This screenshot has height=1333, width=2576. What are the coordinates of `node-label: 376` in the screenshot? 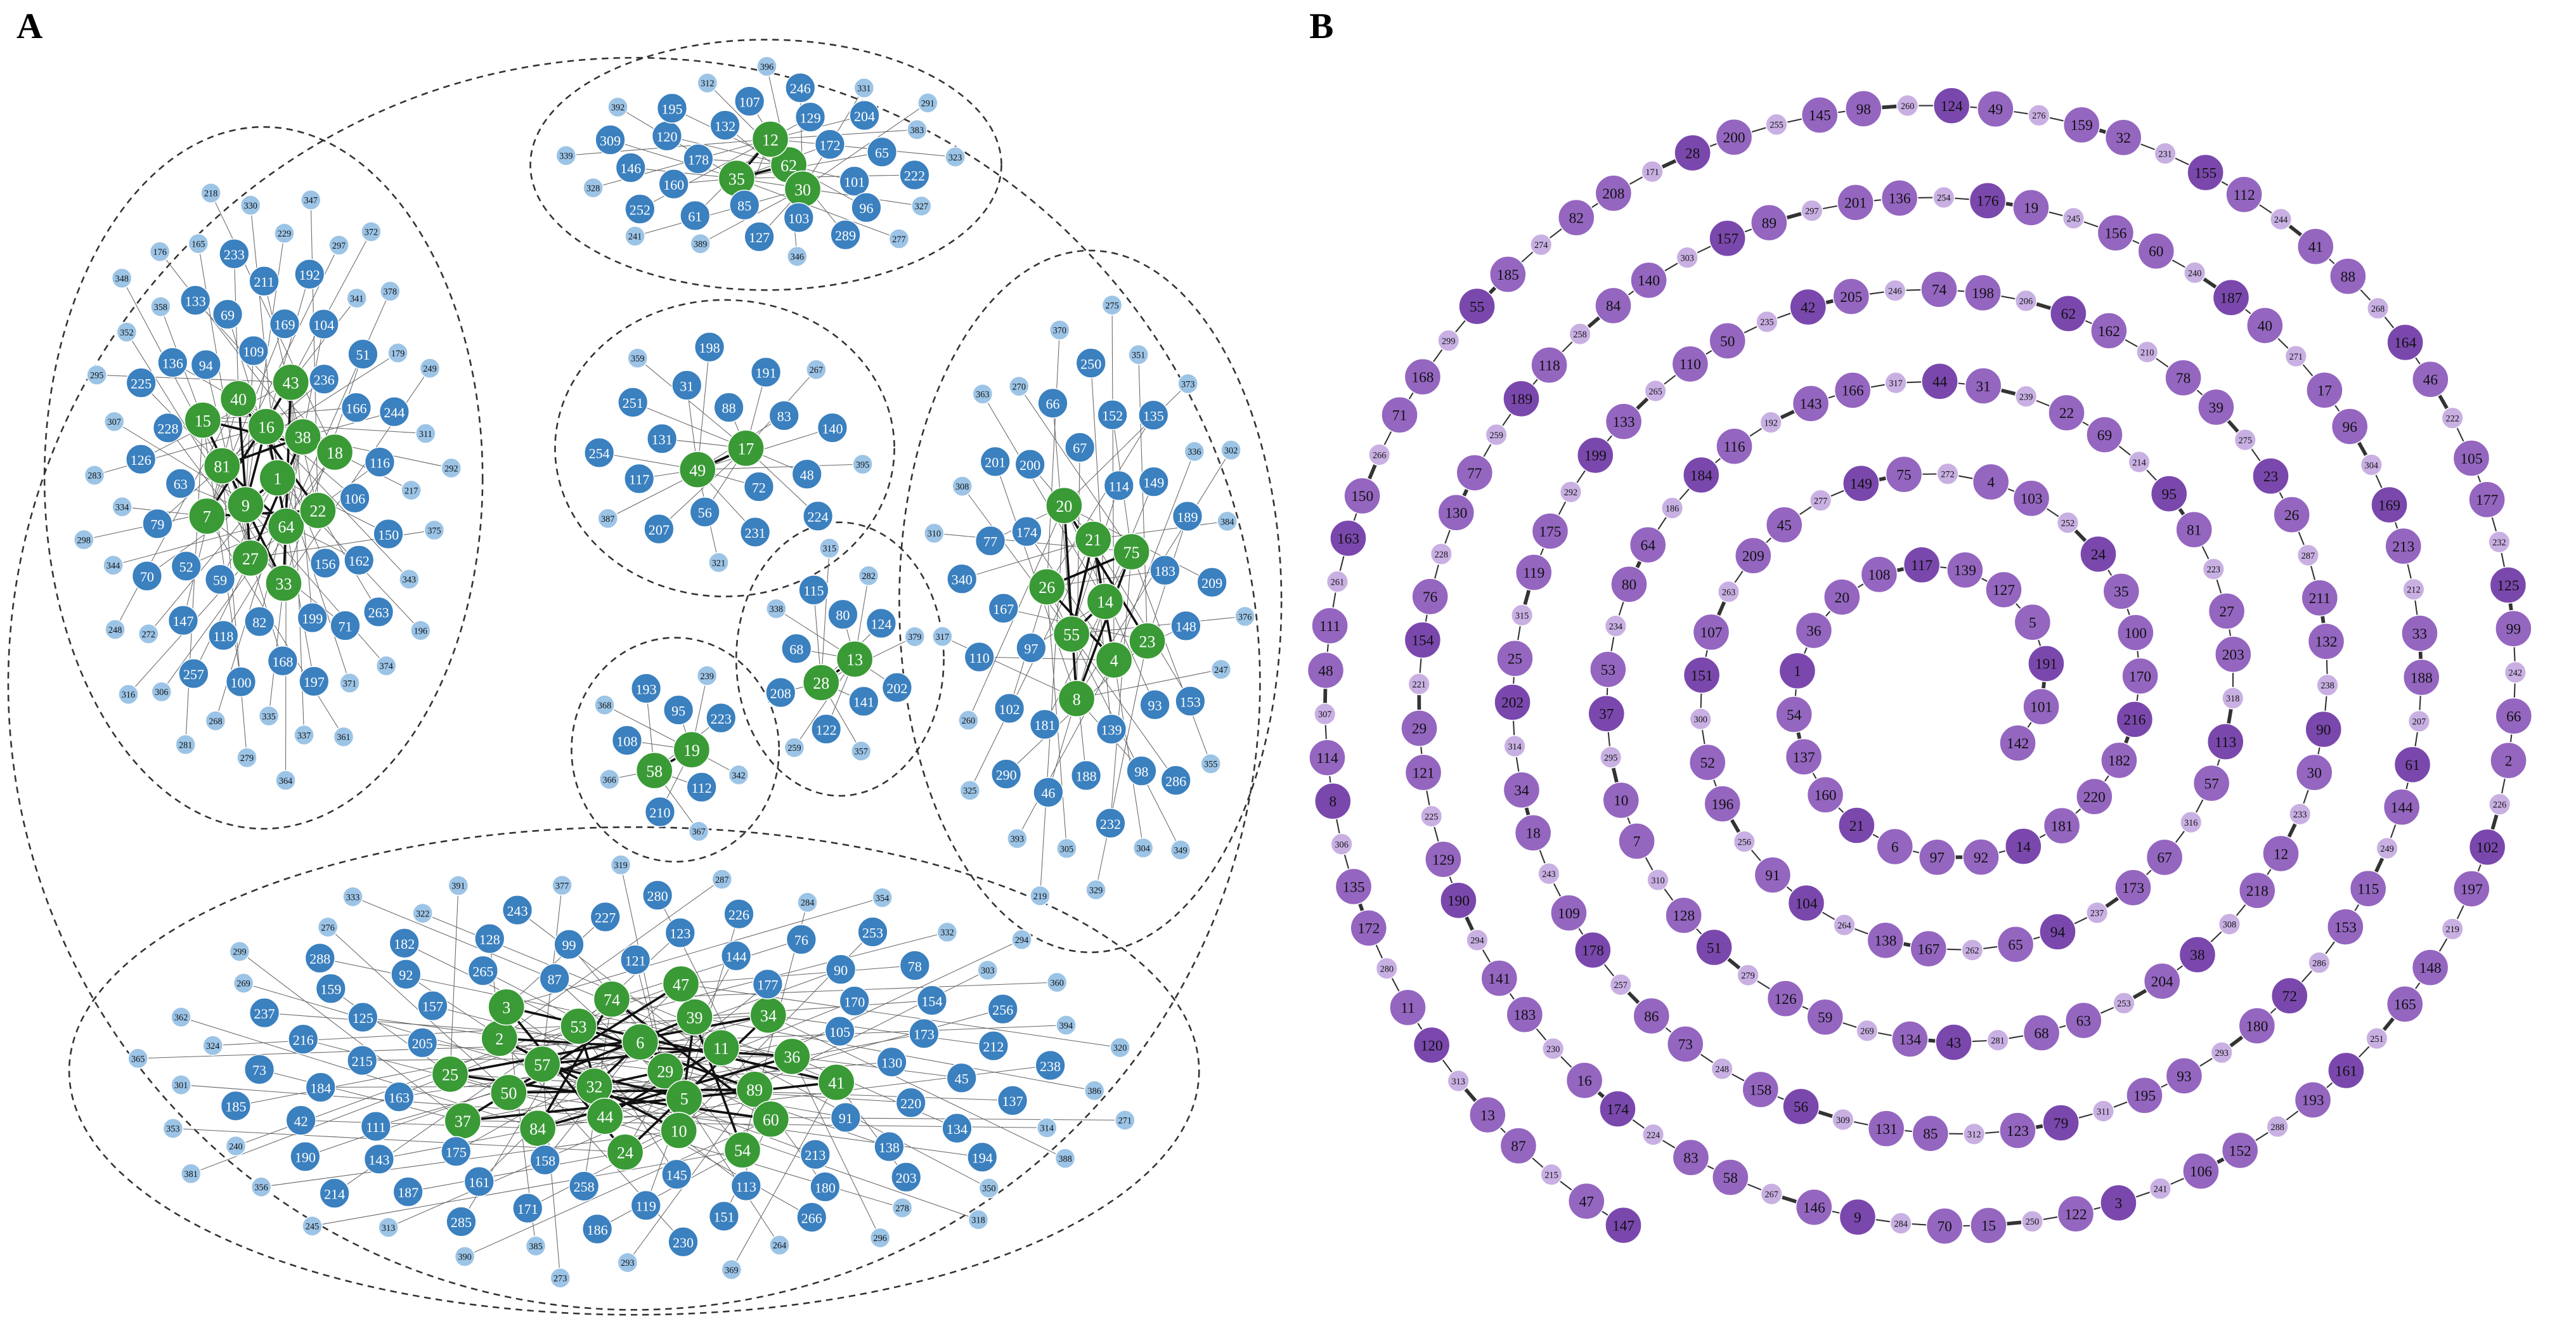 It's located at (1245, 617).